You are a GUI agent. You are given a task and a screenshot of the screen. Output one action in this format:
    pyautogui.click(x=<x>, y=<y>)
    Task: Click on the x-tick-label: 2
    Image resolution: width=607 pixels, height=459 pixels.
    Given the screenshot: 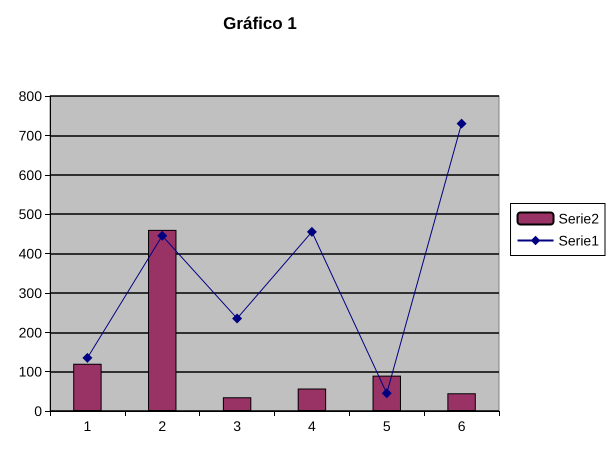 What is the action you would take?
    pyautogui.click(x=162, y=426)
    